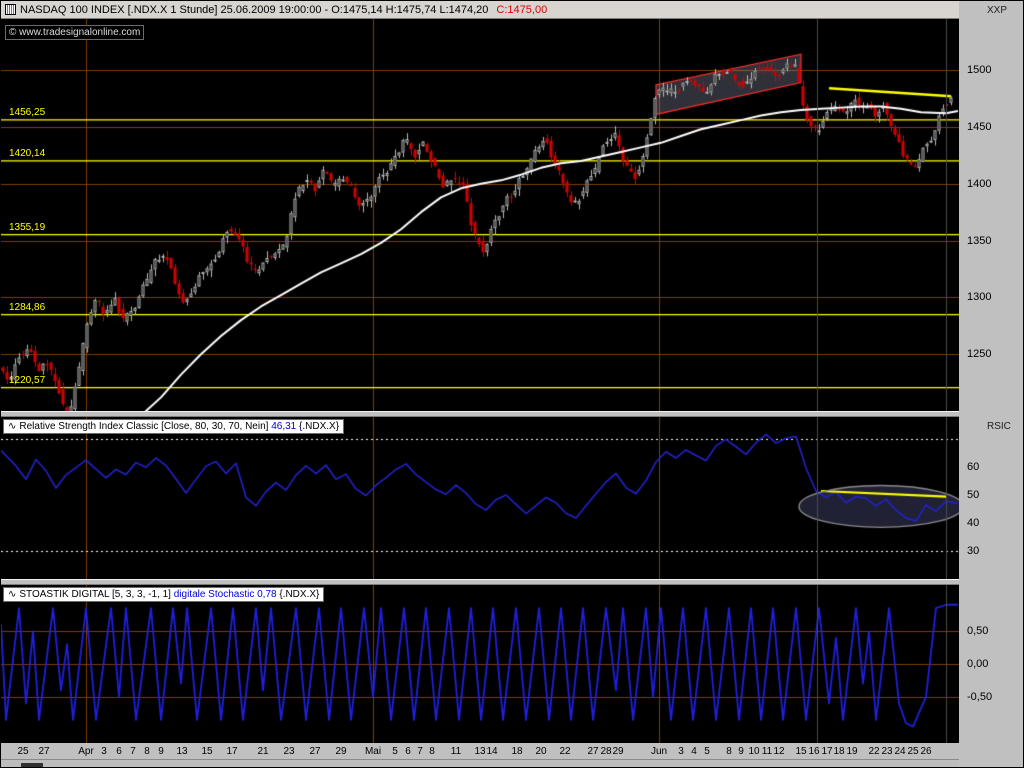  I want to click on price-axis-tick: 1400, so click(979, 183).